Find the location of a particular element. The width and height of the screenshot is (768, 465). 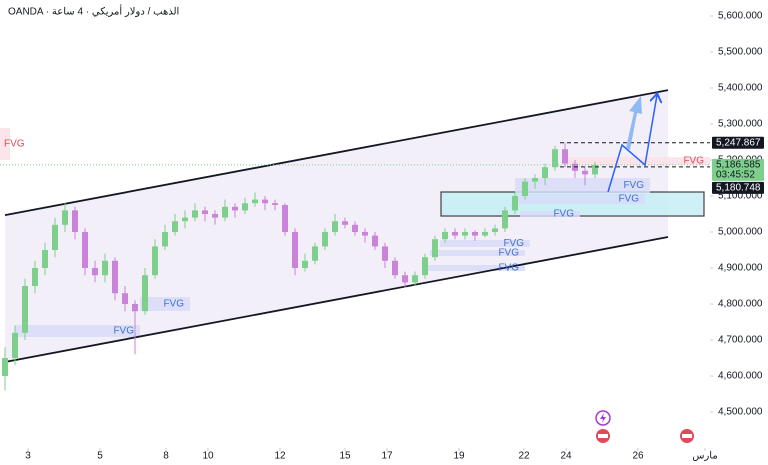

x-tick-label: 19 is located at coordinates (459, 456).